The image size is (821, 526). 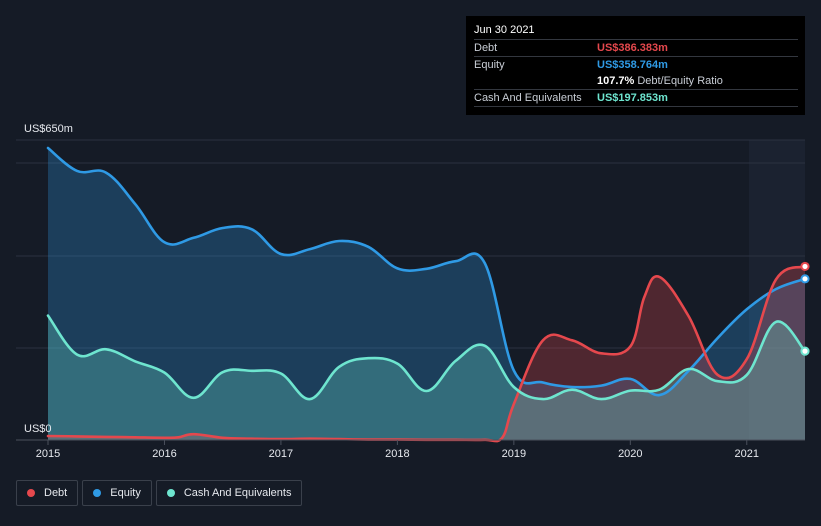 What do you see at coordinates (486, 48) in the screenshot?
I see `tooltip-debt-label: Debt` at bounding box center [486, 48].